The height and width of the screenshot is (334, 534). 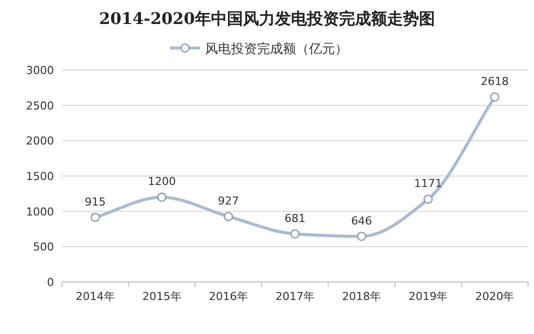 I want to click on chart-title: 2014-2020年中国风力发电投资完成额走势图, so click(x=267, y=18).